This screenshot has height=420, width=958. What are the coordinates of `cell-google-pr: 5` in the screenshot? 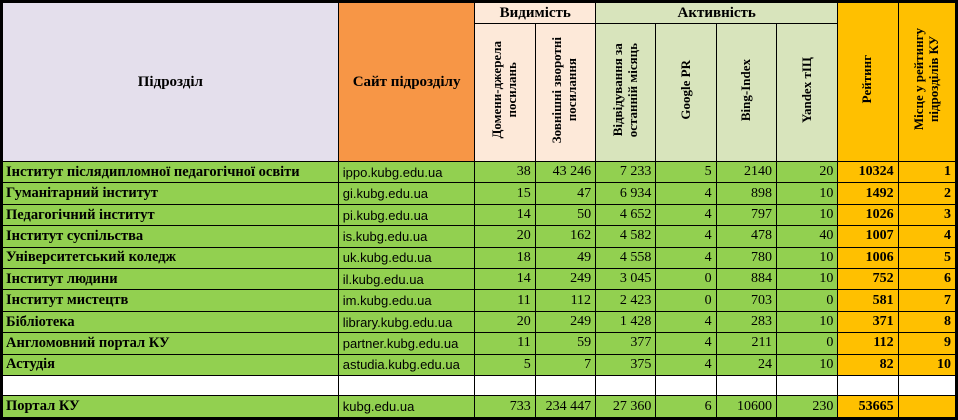 It's located at (686, 172).